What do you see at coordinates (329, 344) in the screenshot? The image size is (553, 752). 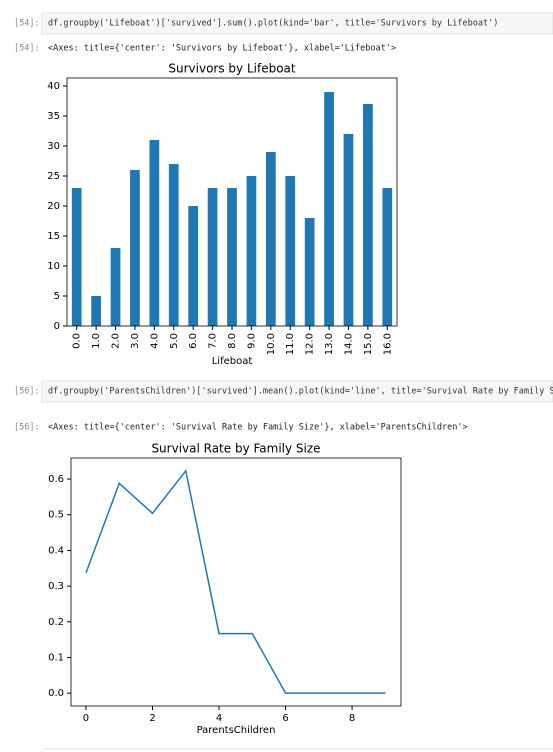 I see `x-tick-label: 13.0` at bounding box center [329, 344].